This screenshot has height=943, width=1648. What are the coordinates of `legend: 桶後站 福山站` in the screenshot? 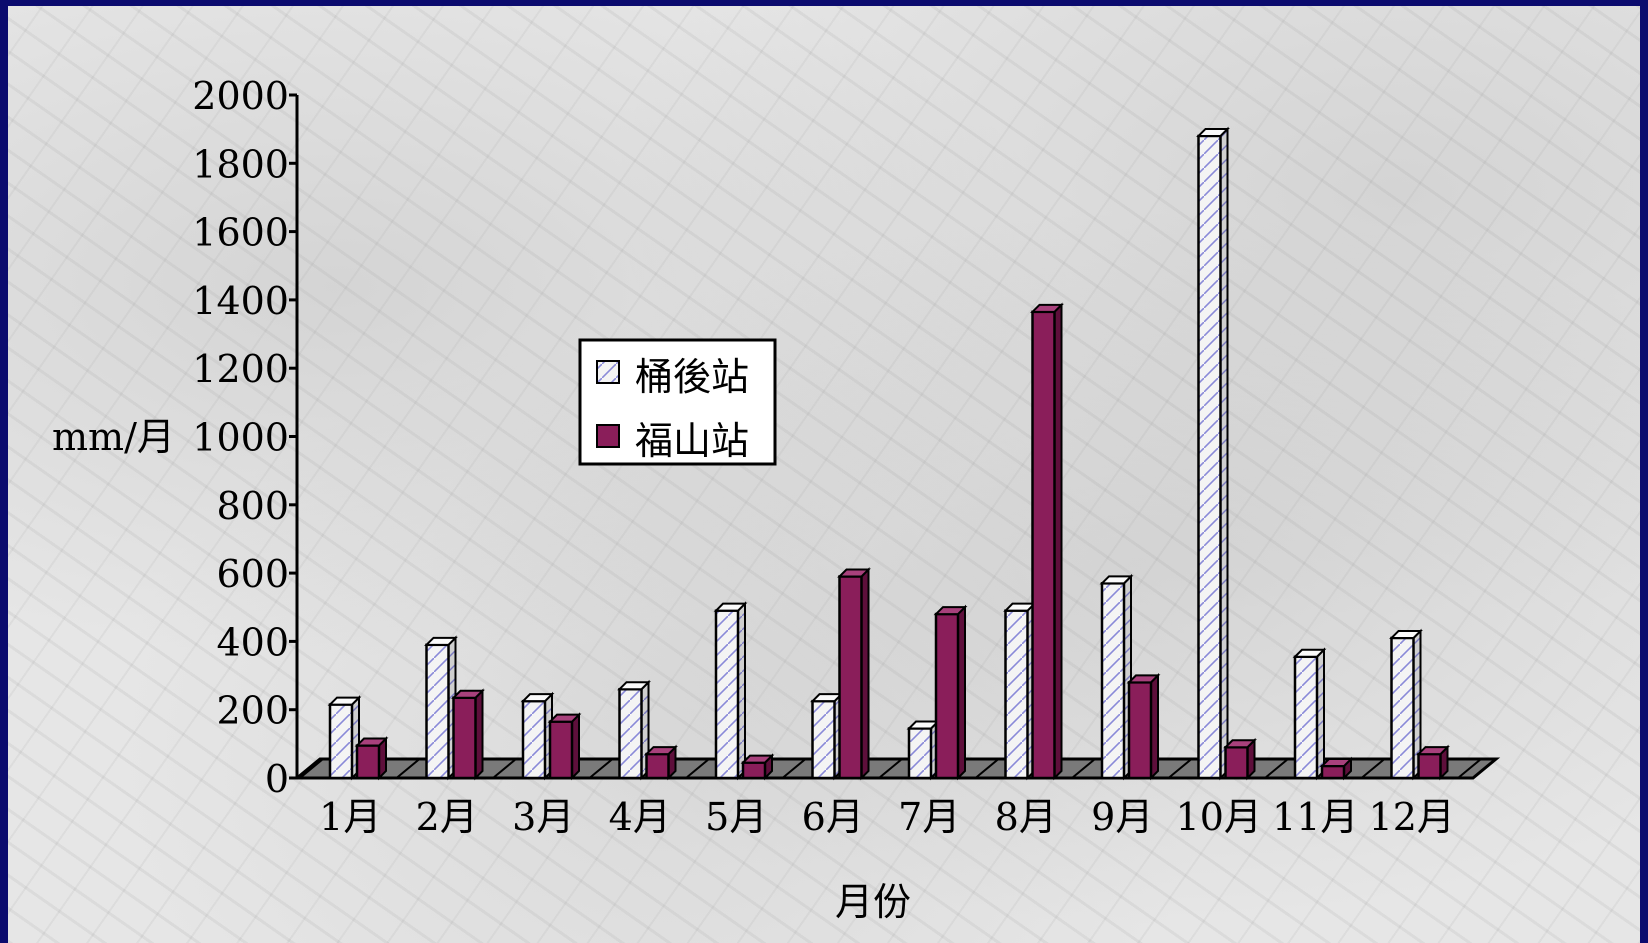 It's located at (677, 402).